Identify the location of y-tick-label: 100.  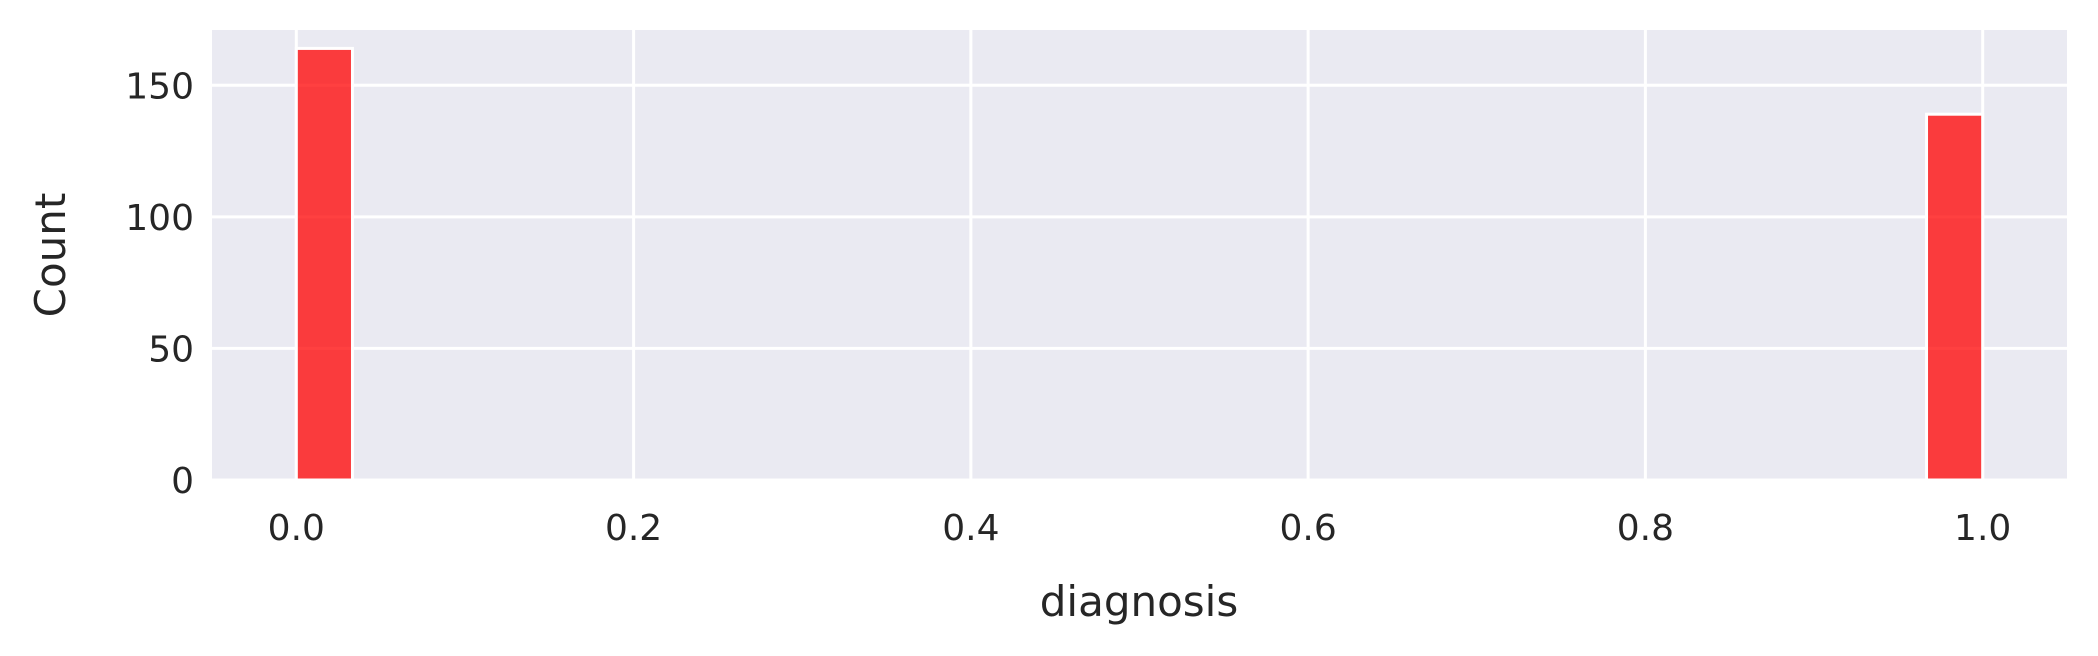
(159, 218).